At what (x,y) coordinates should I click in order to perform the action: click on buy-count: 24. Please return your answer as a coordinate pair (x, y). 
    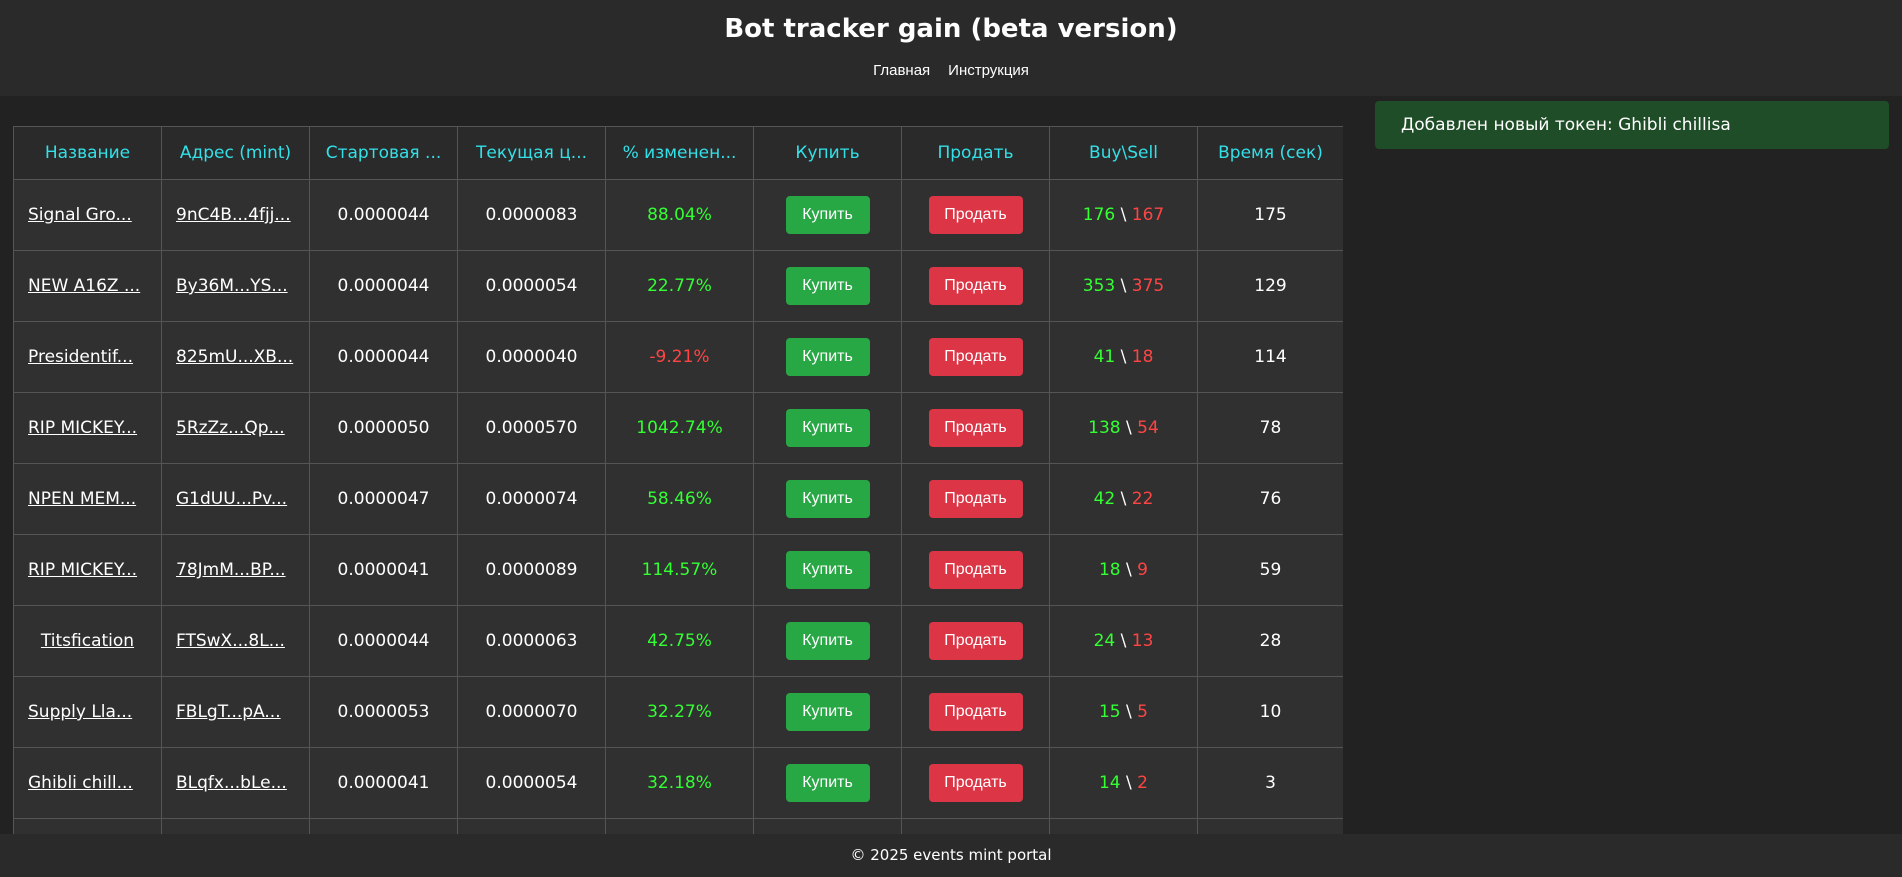
    Looking at the image, I should click on (1104, 641).